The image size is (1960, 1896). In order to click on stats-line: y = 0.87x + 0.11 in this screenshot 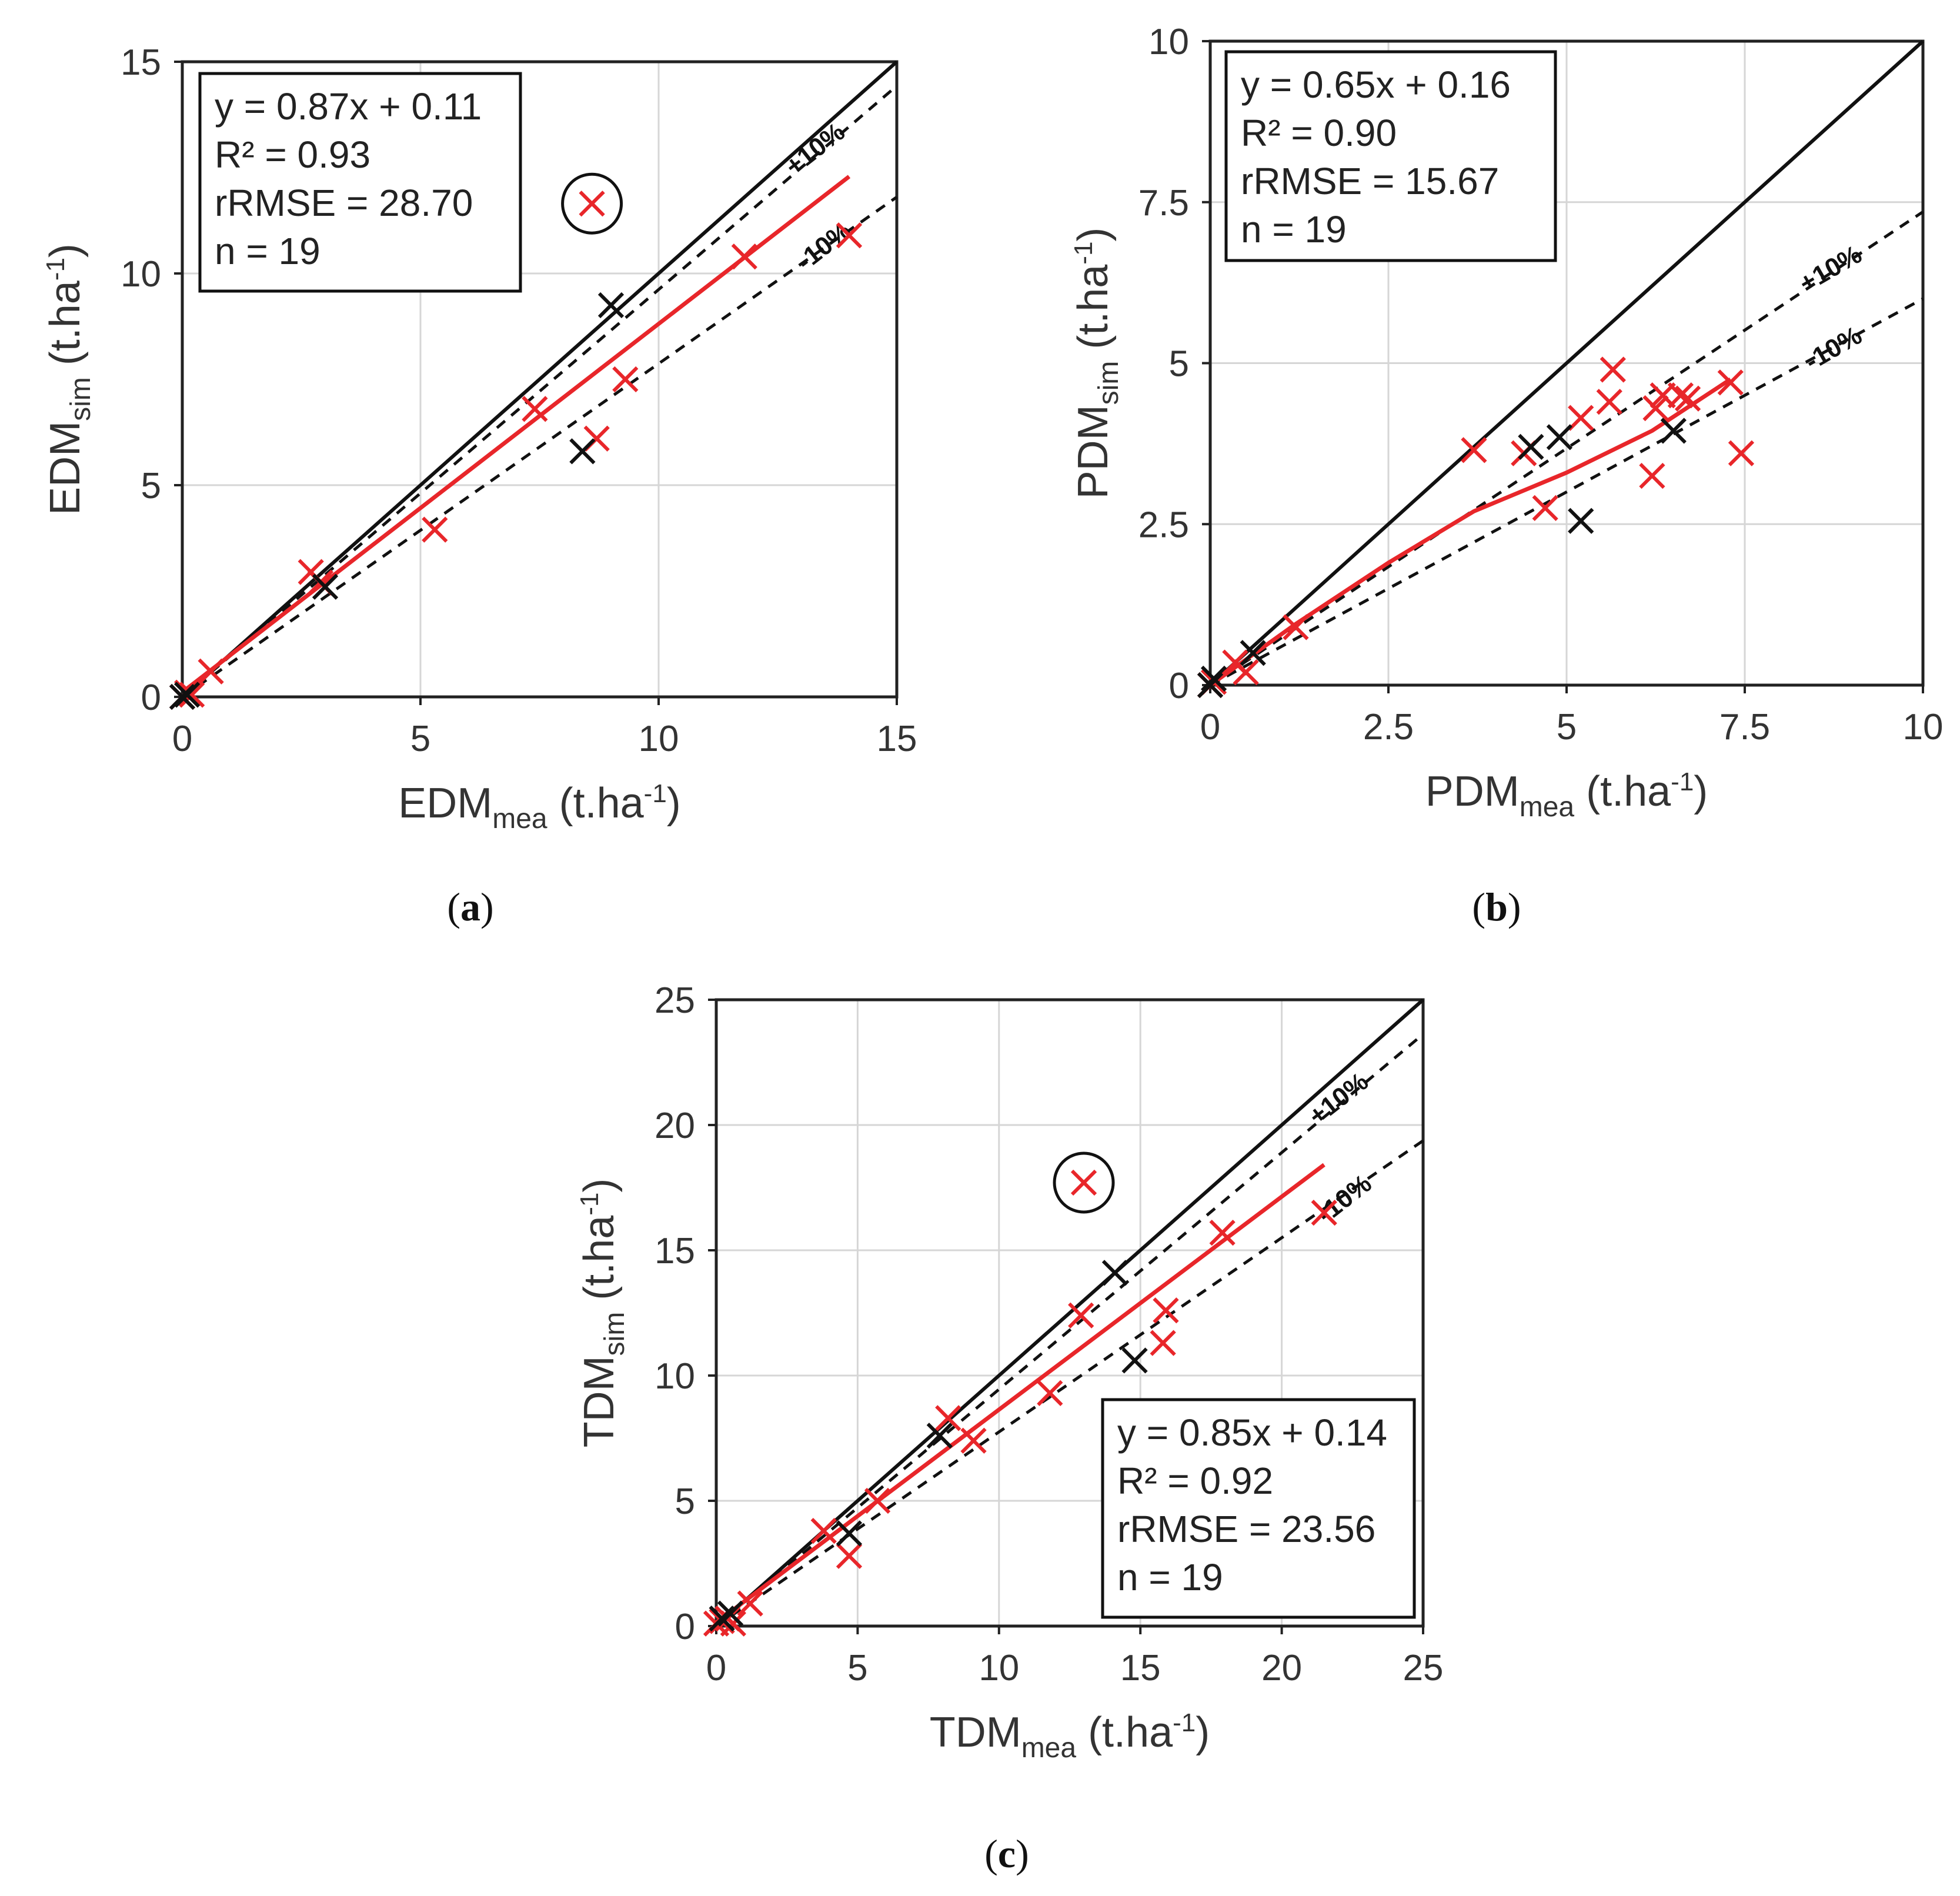, I will do `click(348, 106)`.